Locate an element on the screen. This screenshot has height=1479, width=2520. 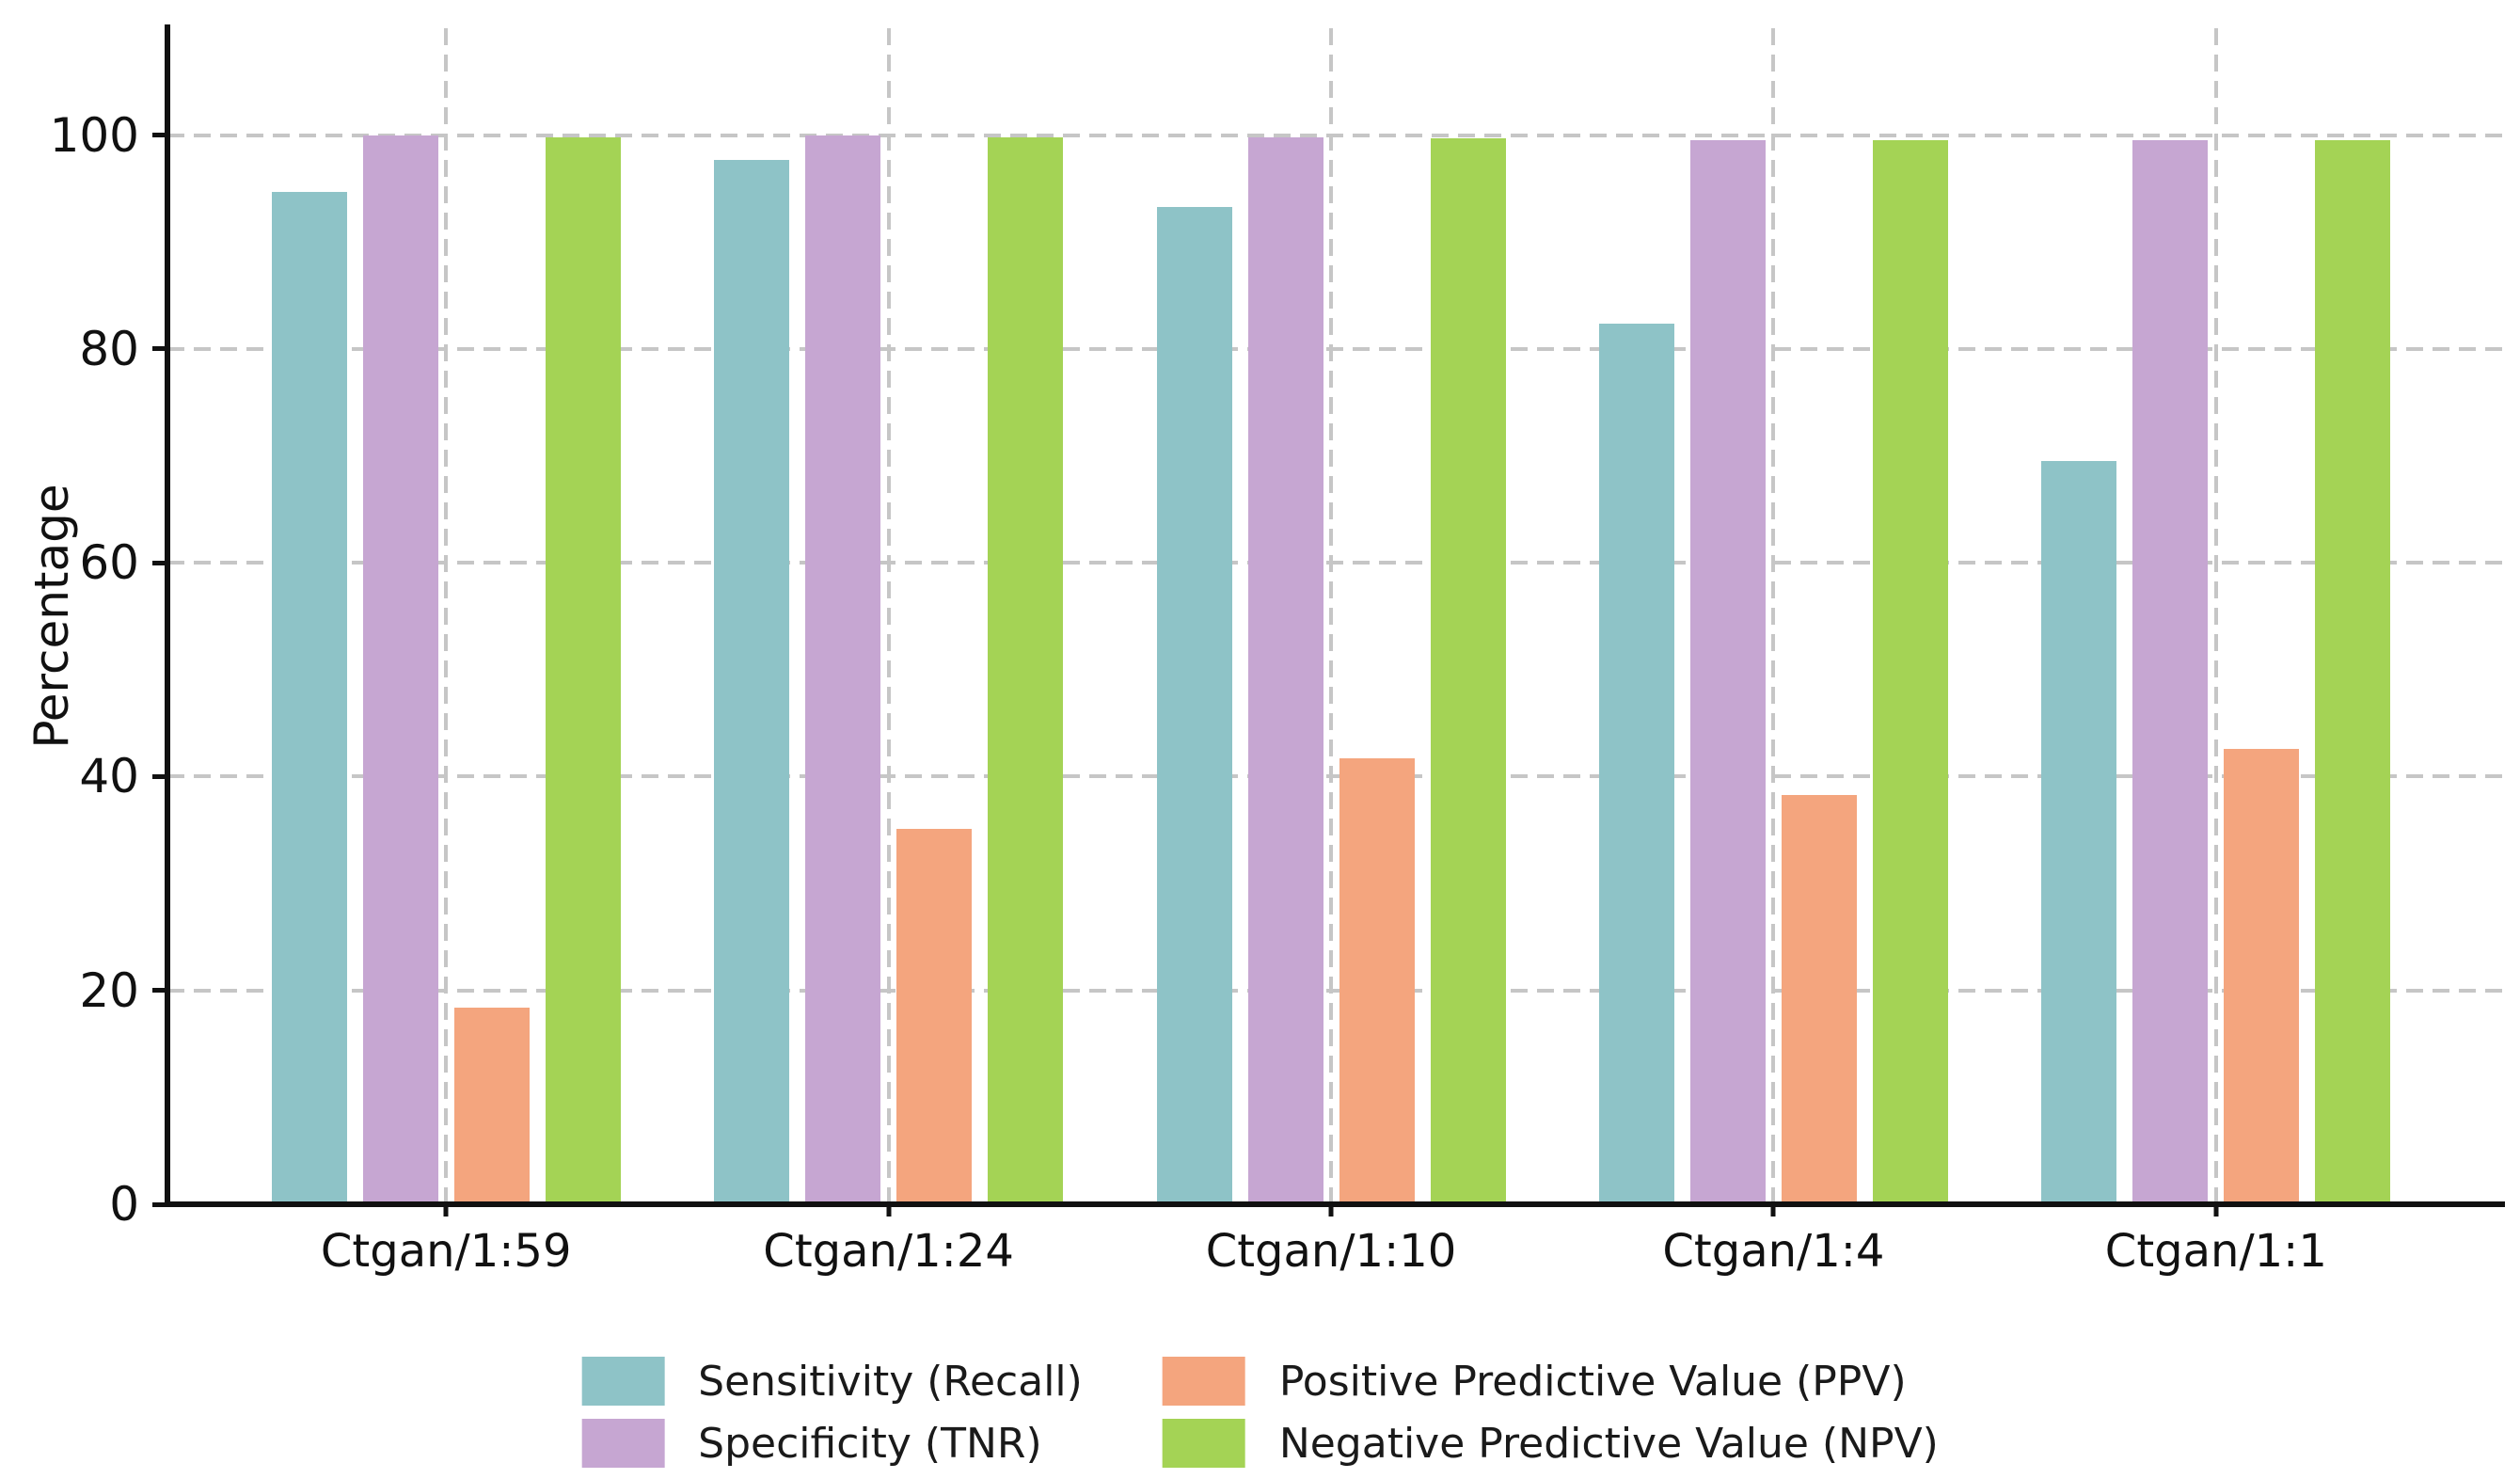
legend-item-positive-predictive-value-ppv: Positive Predictive Value (PPV) is located at coordinates (1550, 1381).